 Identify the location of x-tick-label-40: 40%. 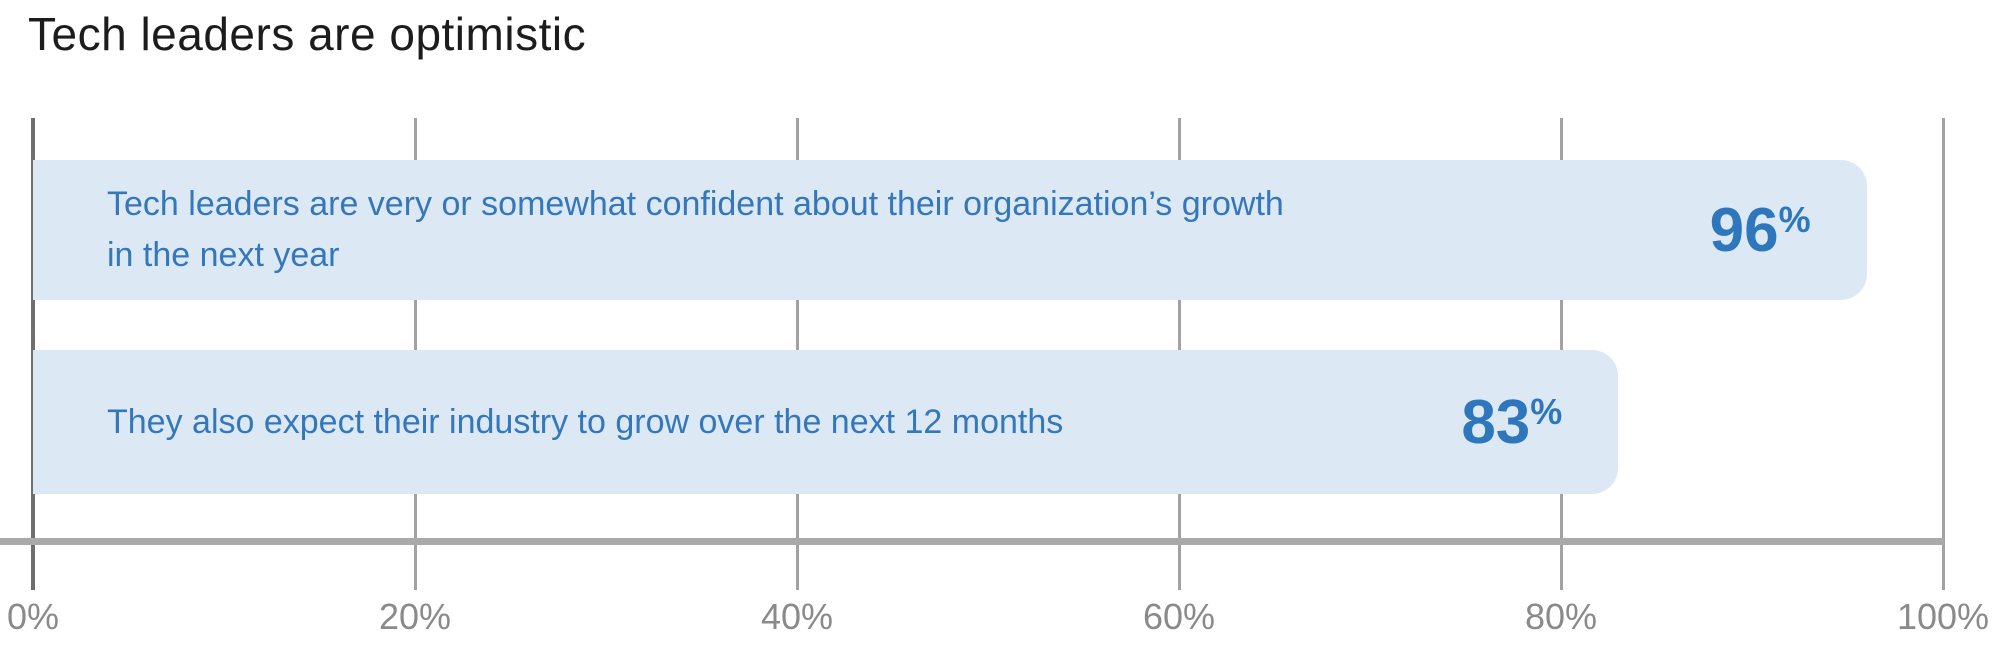
(797, 616).